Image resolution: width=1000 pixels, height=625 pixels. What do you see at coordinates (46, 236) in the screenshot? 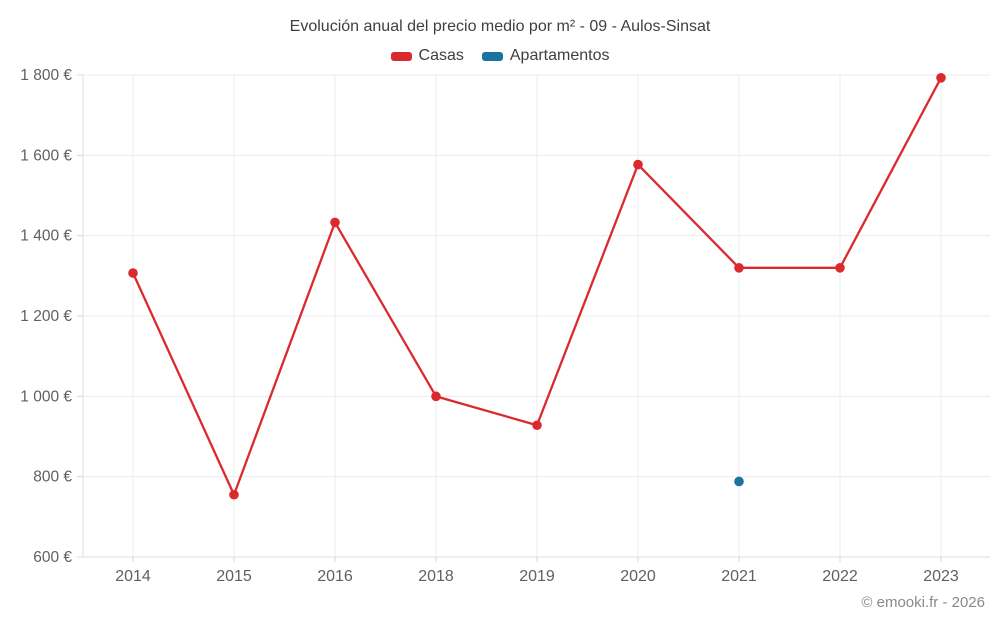
I see `y-axis-label: 1 400 €` at bounding box center [46, 236].